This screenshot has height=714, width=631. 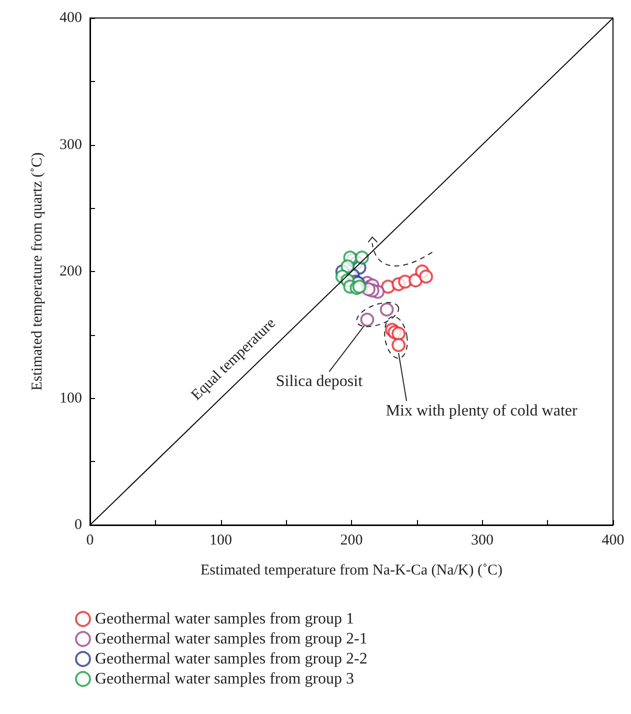 What do you see at coordinates (71, 272) in the screenshot?
I see `y-tick-label: 200` at bounding box center [71, 272].